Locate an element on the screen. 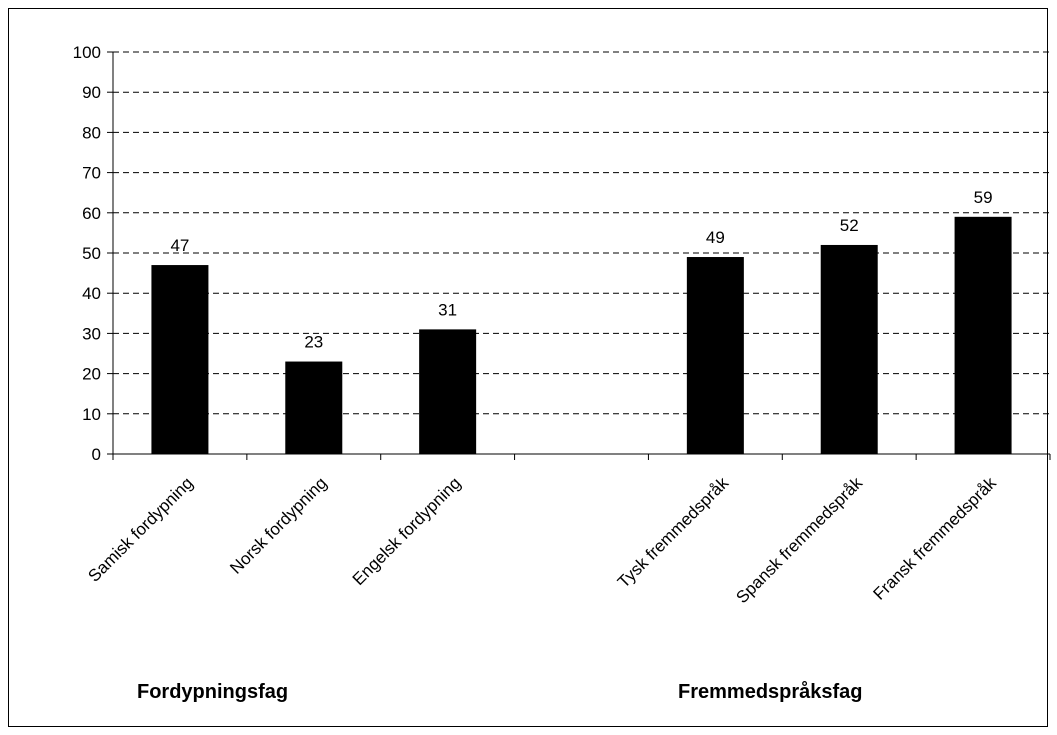 This screenshot has width=1057, height=735. x-tick-label: Norsk fordypning is located at coordinates (278, 525).